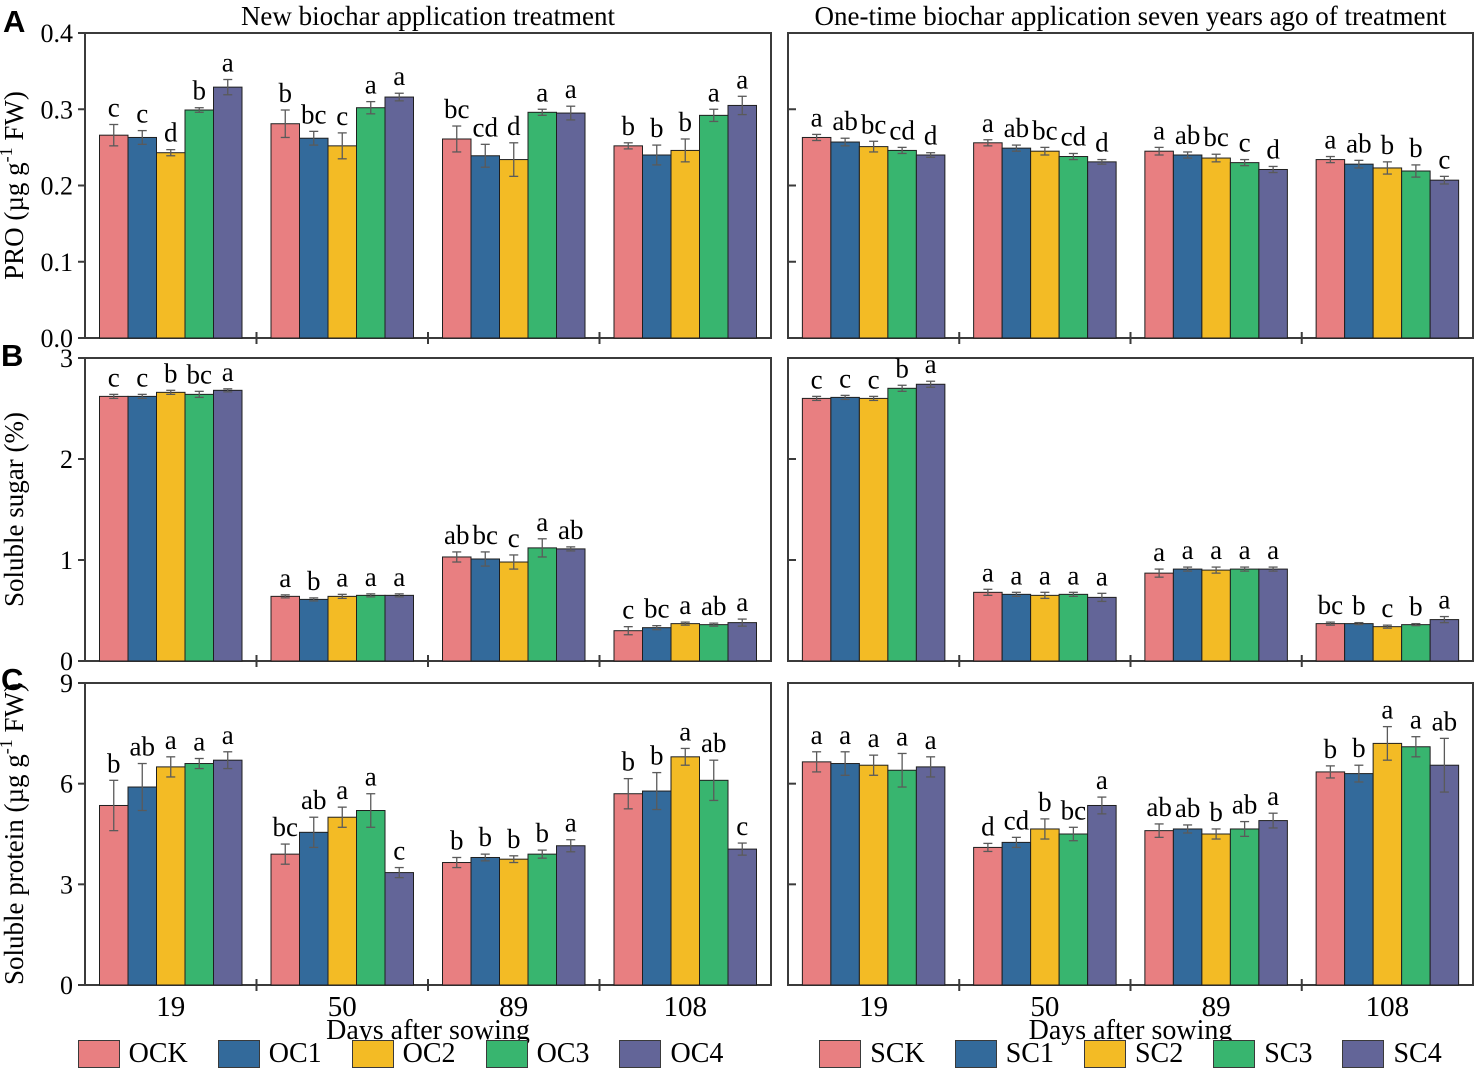  Describe the element at coordinates (1330, 140) in the screenshot. I see `sig-letter-SCK-day108: a` at that location.